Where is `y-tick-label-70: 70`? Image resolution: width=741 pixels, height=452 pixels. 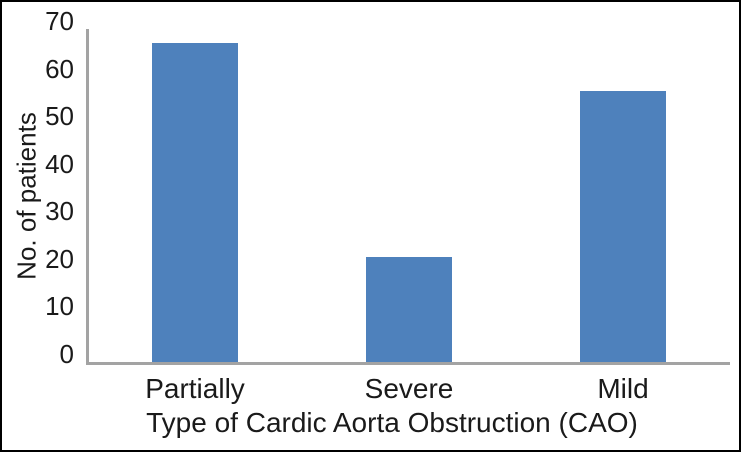
y-tick-label-70: 70 is located at coordinates (59, 21).